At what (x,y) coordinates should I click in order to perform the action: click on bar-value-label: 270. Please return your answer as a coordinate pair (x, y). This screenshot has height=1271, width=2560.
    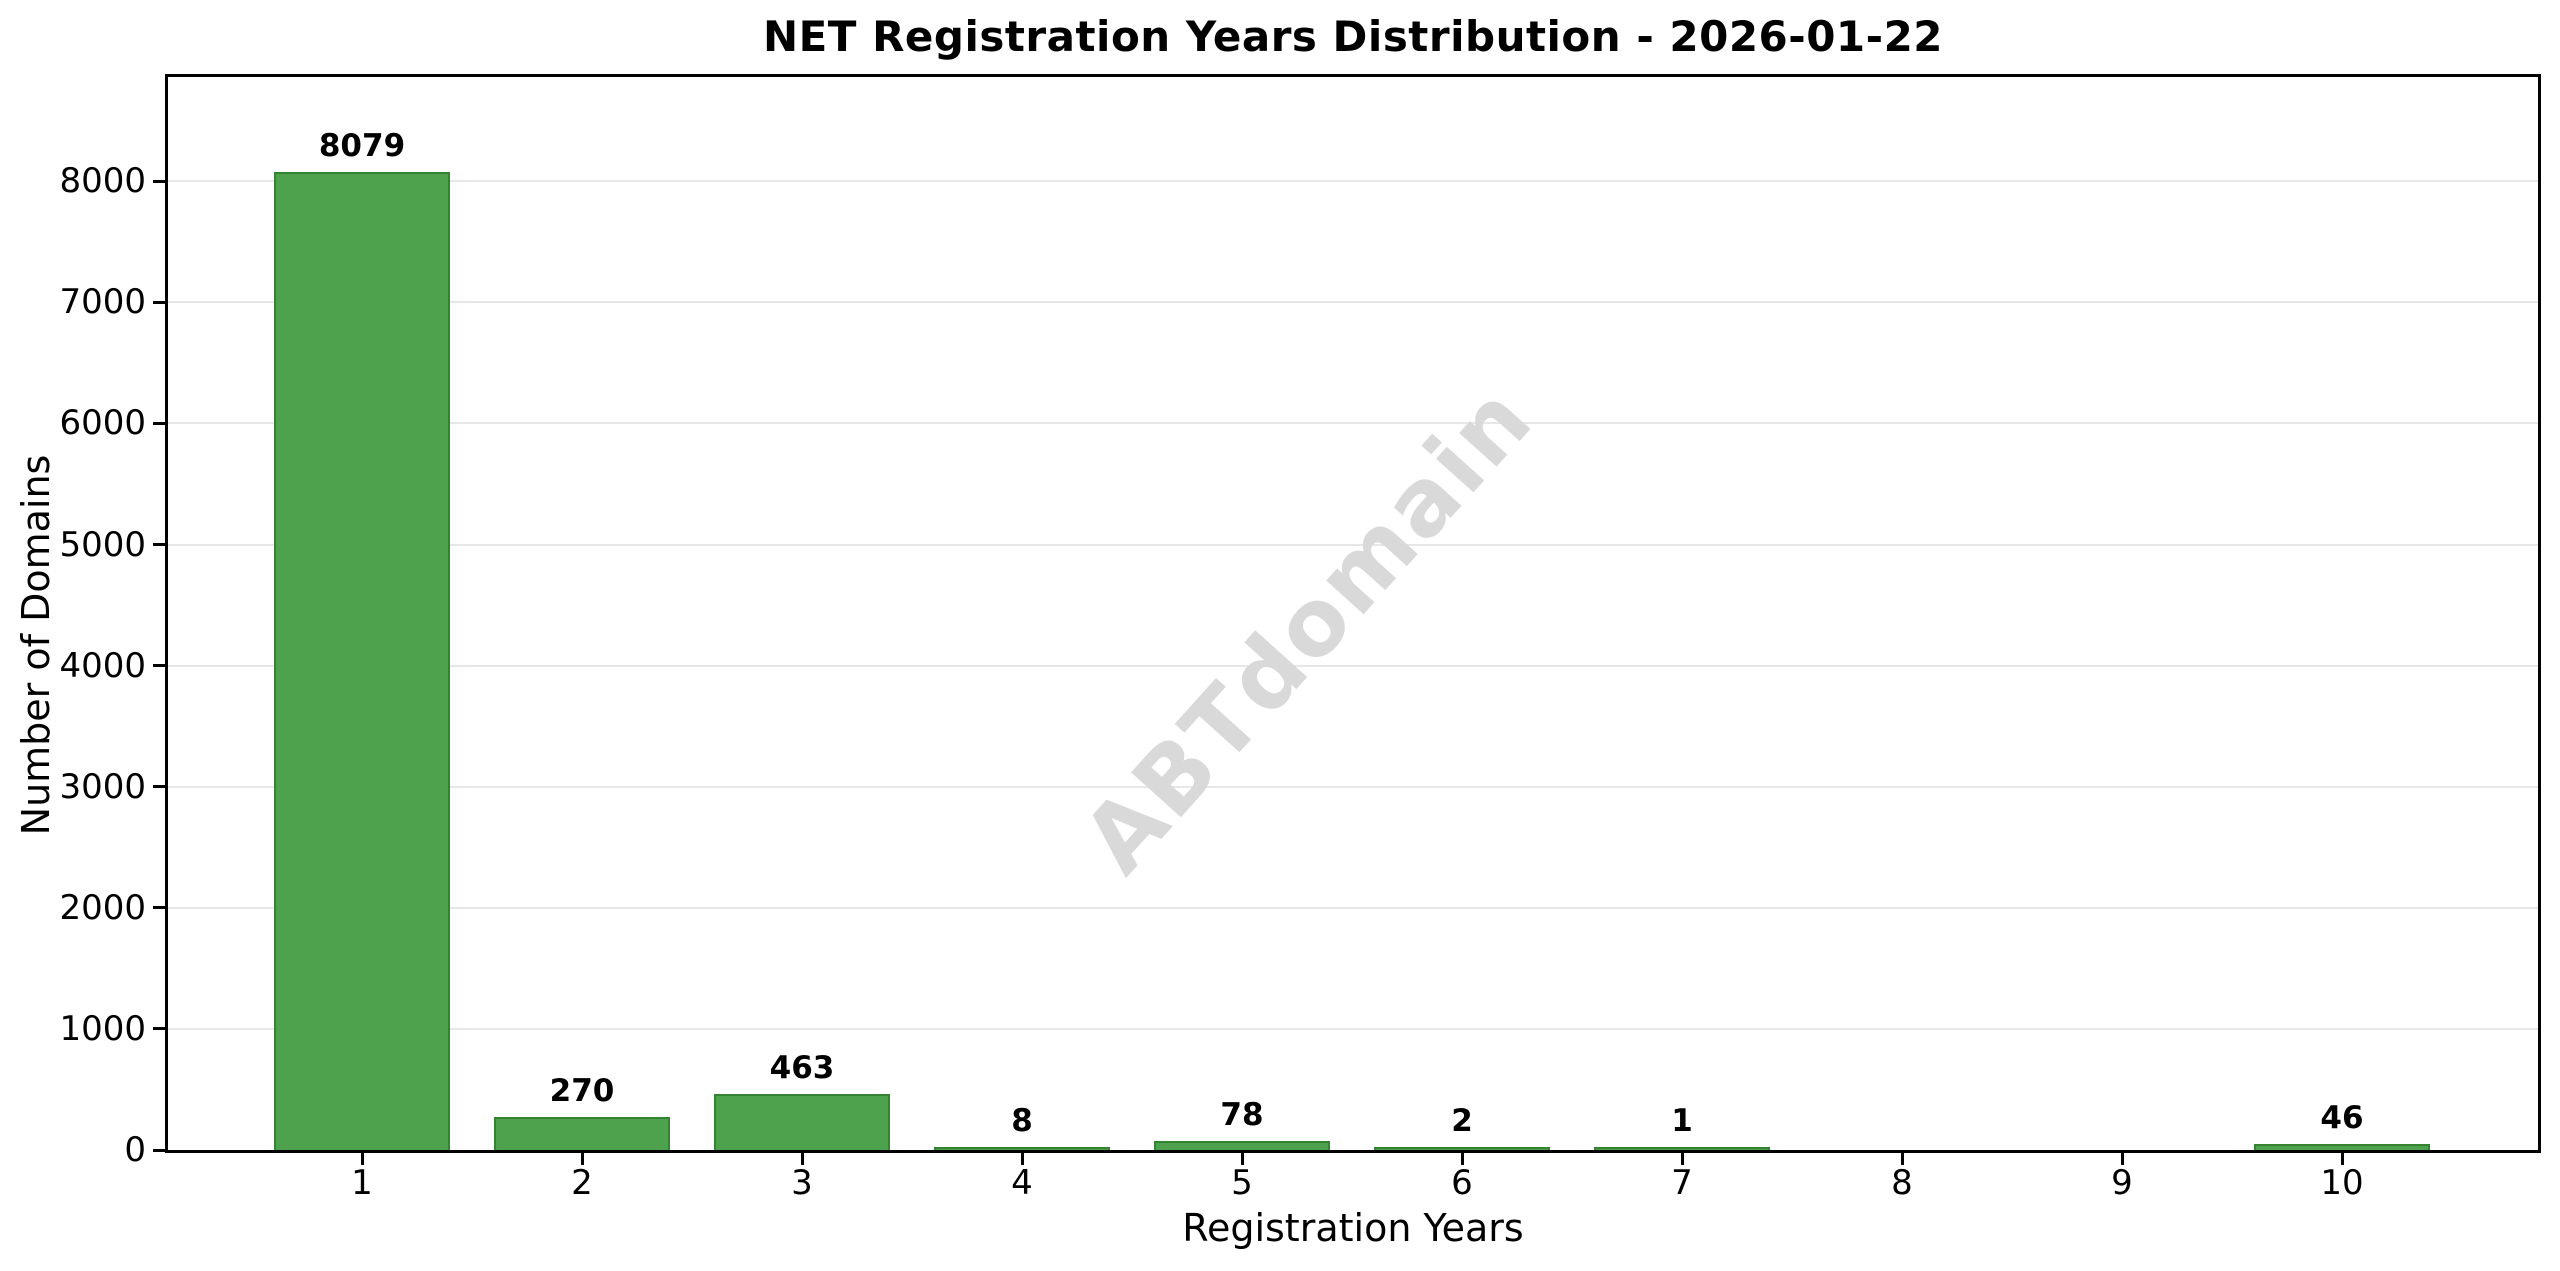
    Looking at the image, I should click on (582, 1091).